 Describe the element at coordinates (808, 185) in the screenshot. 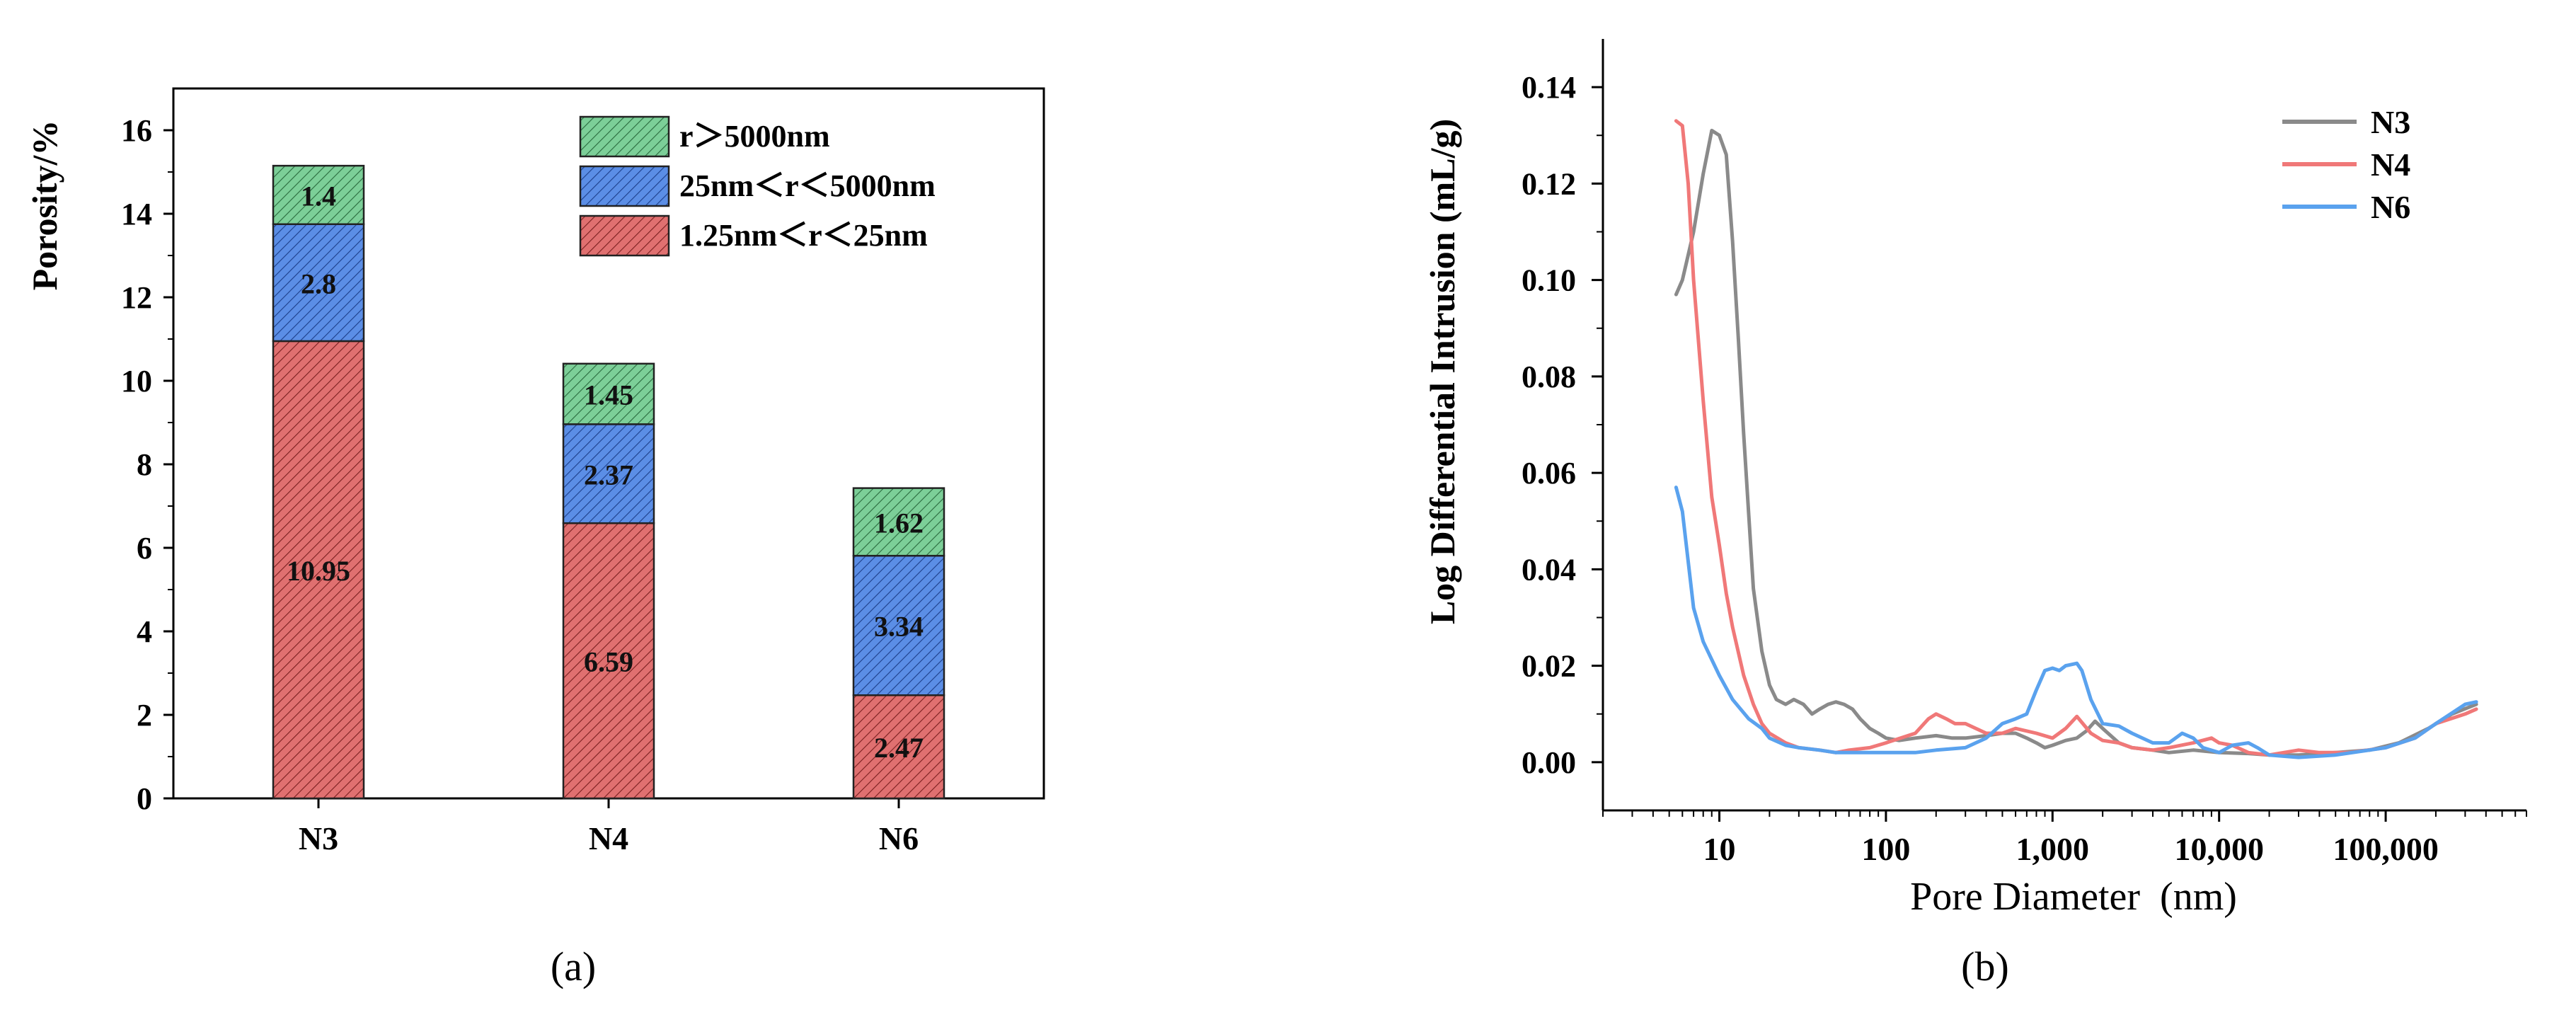

I see `a-legend-label-1: 25nm＜r＜5000nm` at that location.